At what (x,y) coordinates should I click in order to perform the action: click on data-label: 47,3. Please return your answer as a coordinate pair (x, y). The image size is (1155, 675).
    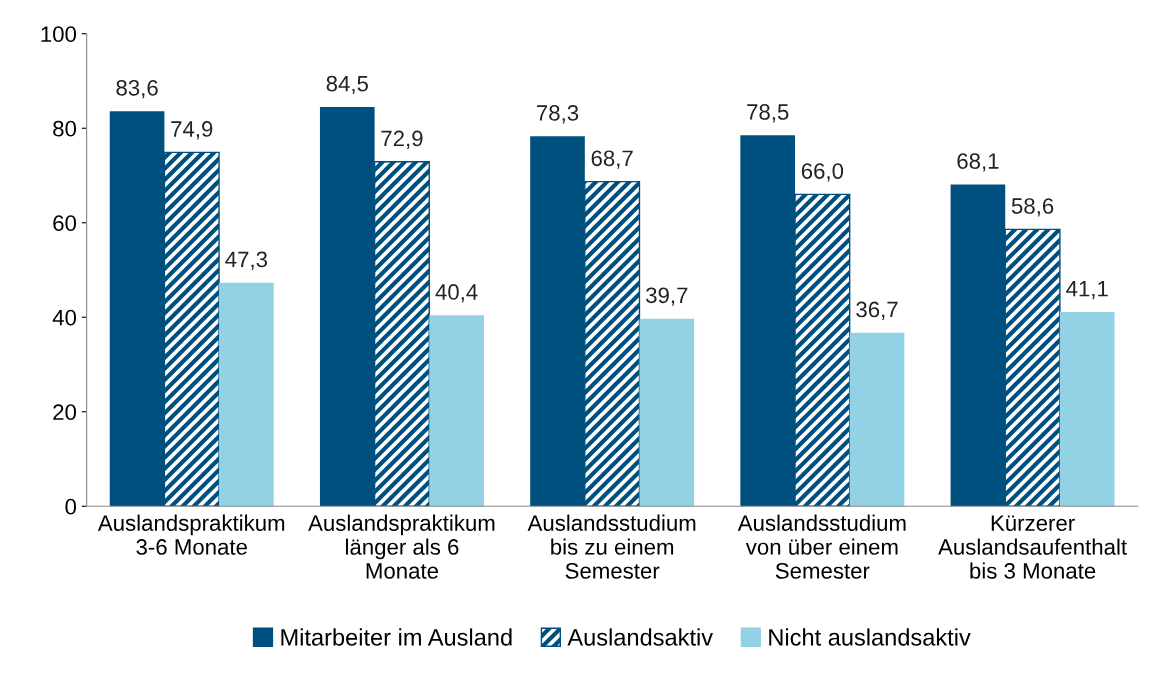
    Looking at the image, I should click on (246, 260).